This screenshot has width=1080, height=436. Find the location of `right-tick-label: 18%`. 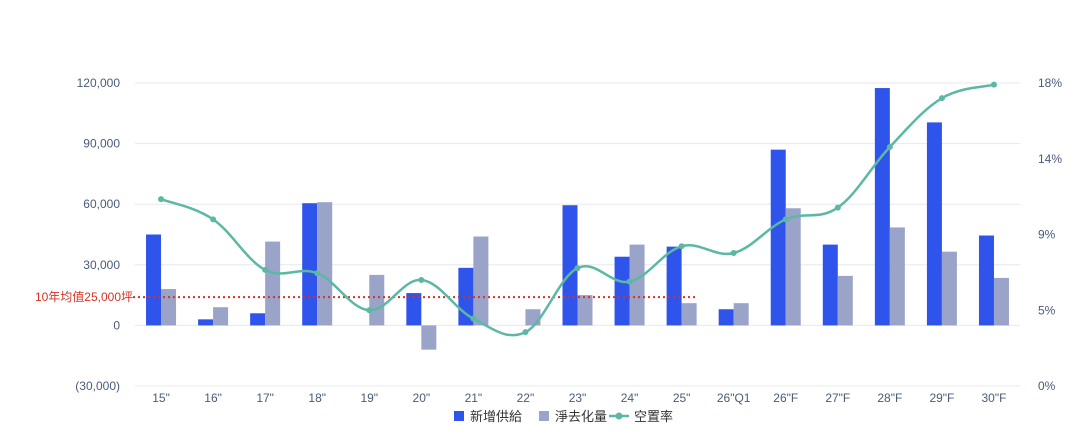

right-tick-label: 18% is located at coordinates (1050, 83).